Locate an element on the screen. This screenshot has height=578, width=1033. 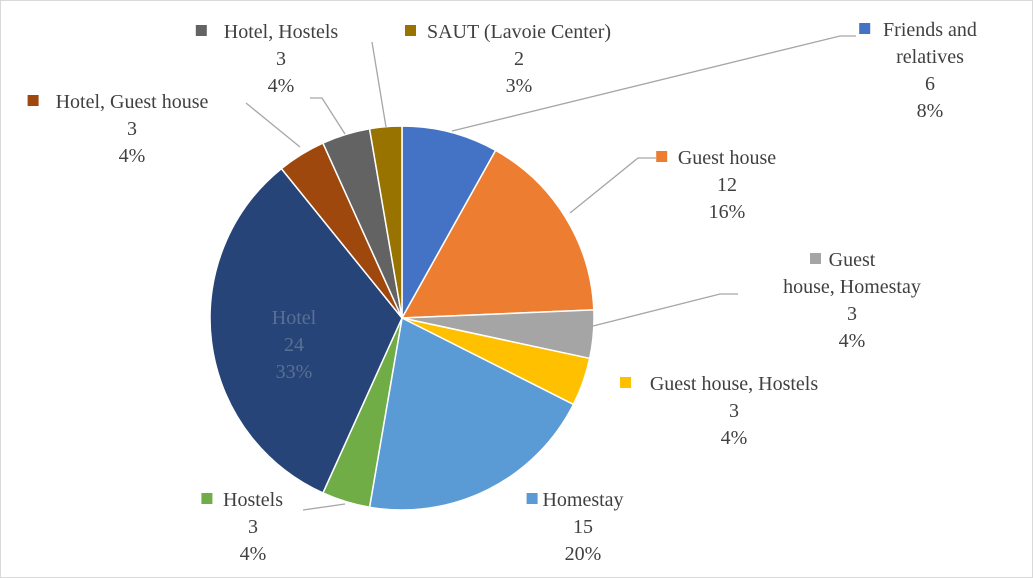
leader-line-hotel-hostels is located at coordinates (328, 116).